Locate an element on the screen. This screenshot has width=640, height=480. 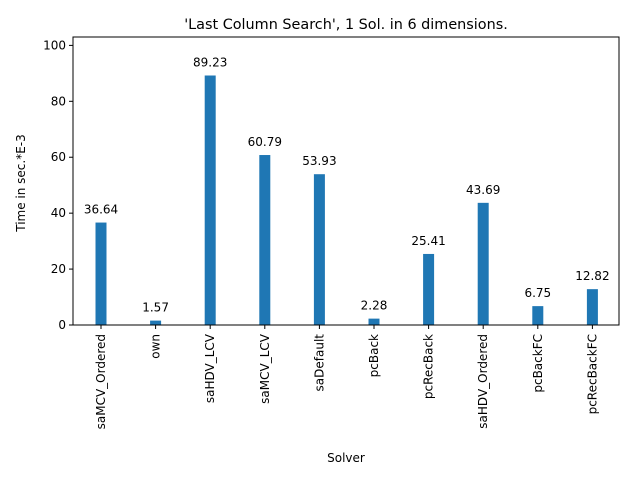
data-label: 60.79 is located at coordinates (265, 142).